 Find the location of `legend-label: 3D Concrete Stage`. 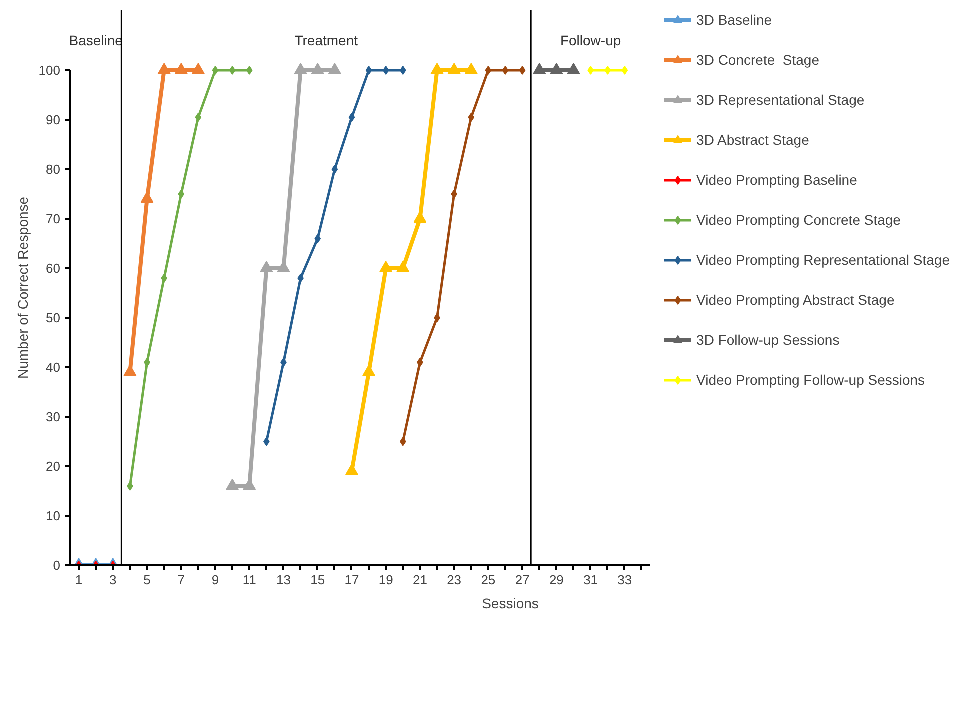

legend-label: 3D Concrete Stage is located at coordinates (758, 60).